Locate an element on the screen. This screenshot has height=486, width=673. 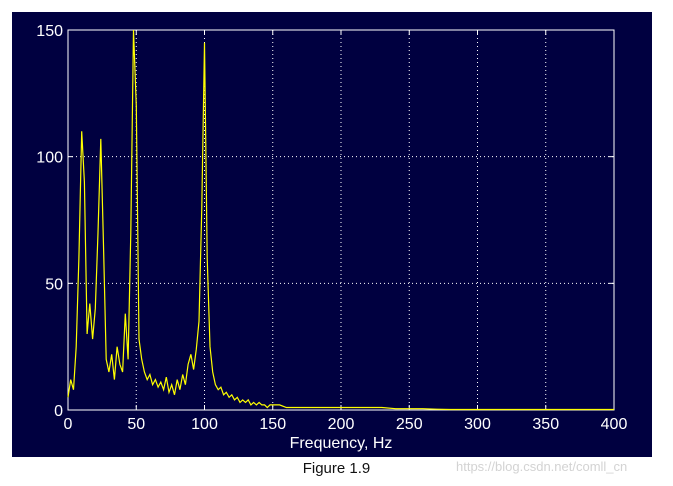
watermark: https://blog.csdn.net/comll_cn is located at coordinates (542, 466).